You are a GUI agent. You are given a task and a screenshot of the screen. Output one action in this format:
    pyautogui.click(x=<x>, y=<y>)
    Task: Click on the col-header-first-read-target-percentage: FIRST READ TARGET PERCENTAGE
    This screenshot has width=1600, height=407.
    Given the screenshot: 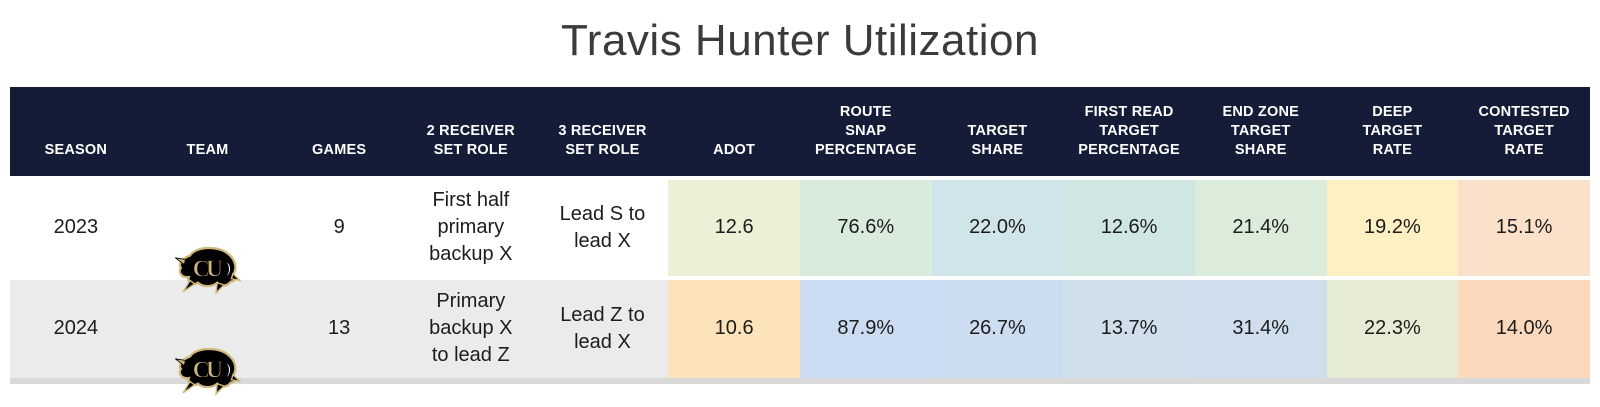 What is the action you would take?
    pyautogui.click(x=1129, y=132)
    